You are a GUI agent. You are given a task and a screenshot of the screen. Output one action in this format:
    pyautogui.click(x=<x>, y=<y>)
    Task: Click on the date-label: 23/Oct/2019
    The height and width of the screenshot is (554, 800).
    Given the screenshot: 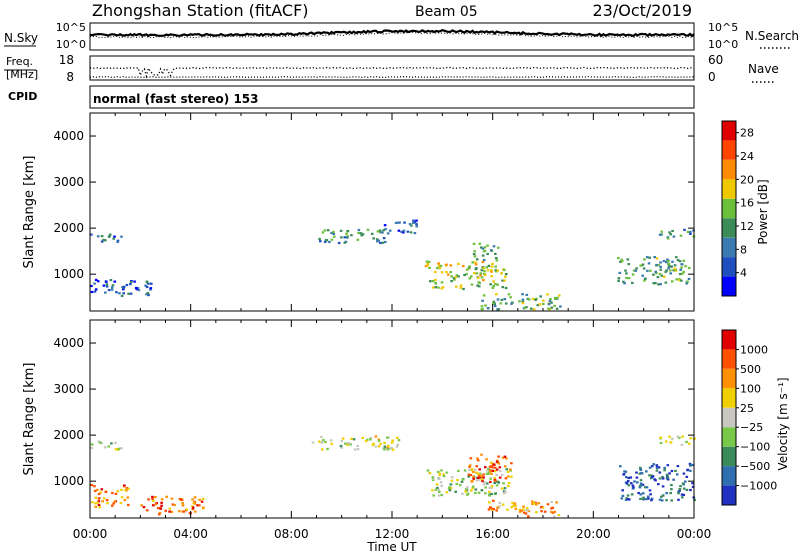 What is the action you would take?
    pyautogui.click(x=642, y=10)
    